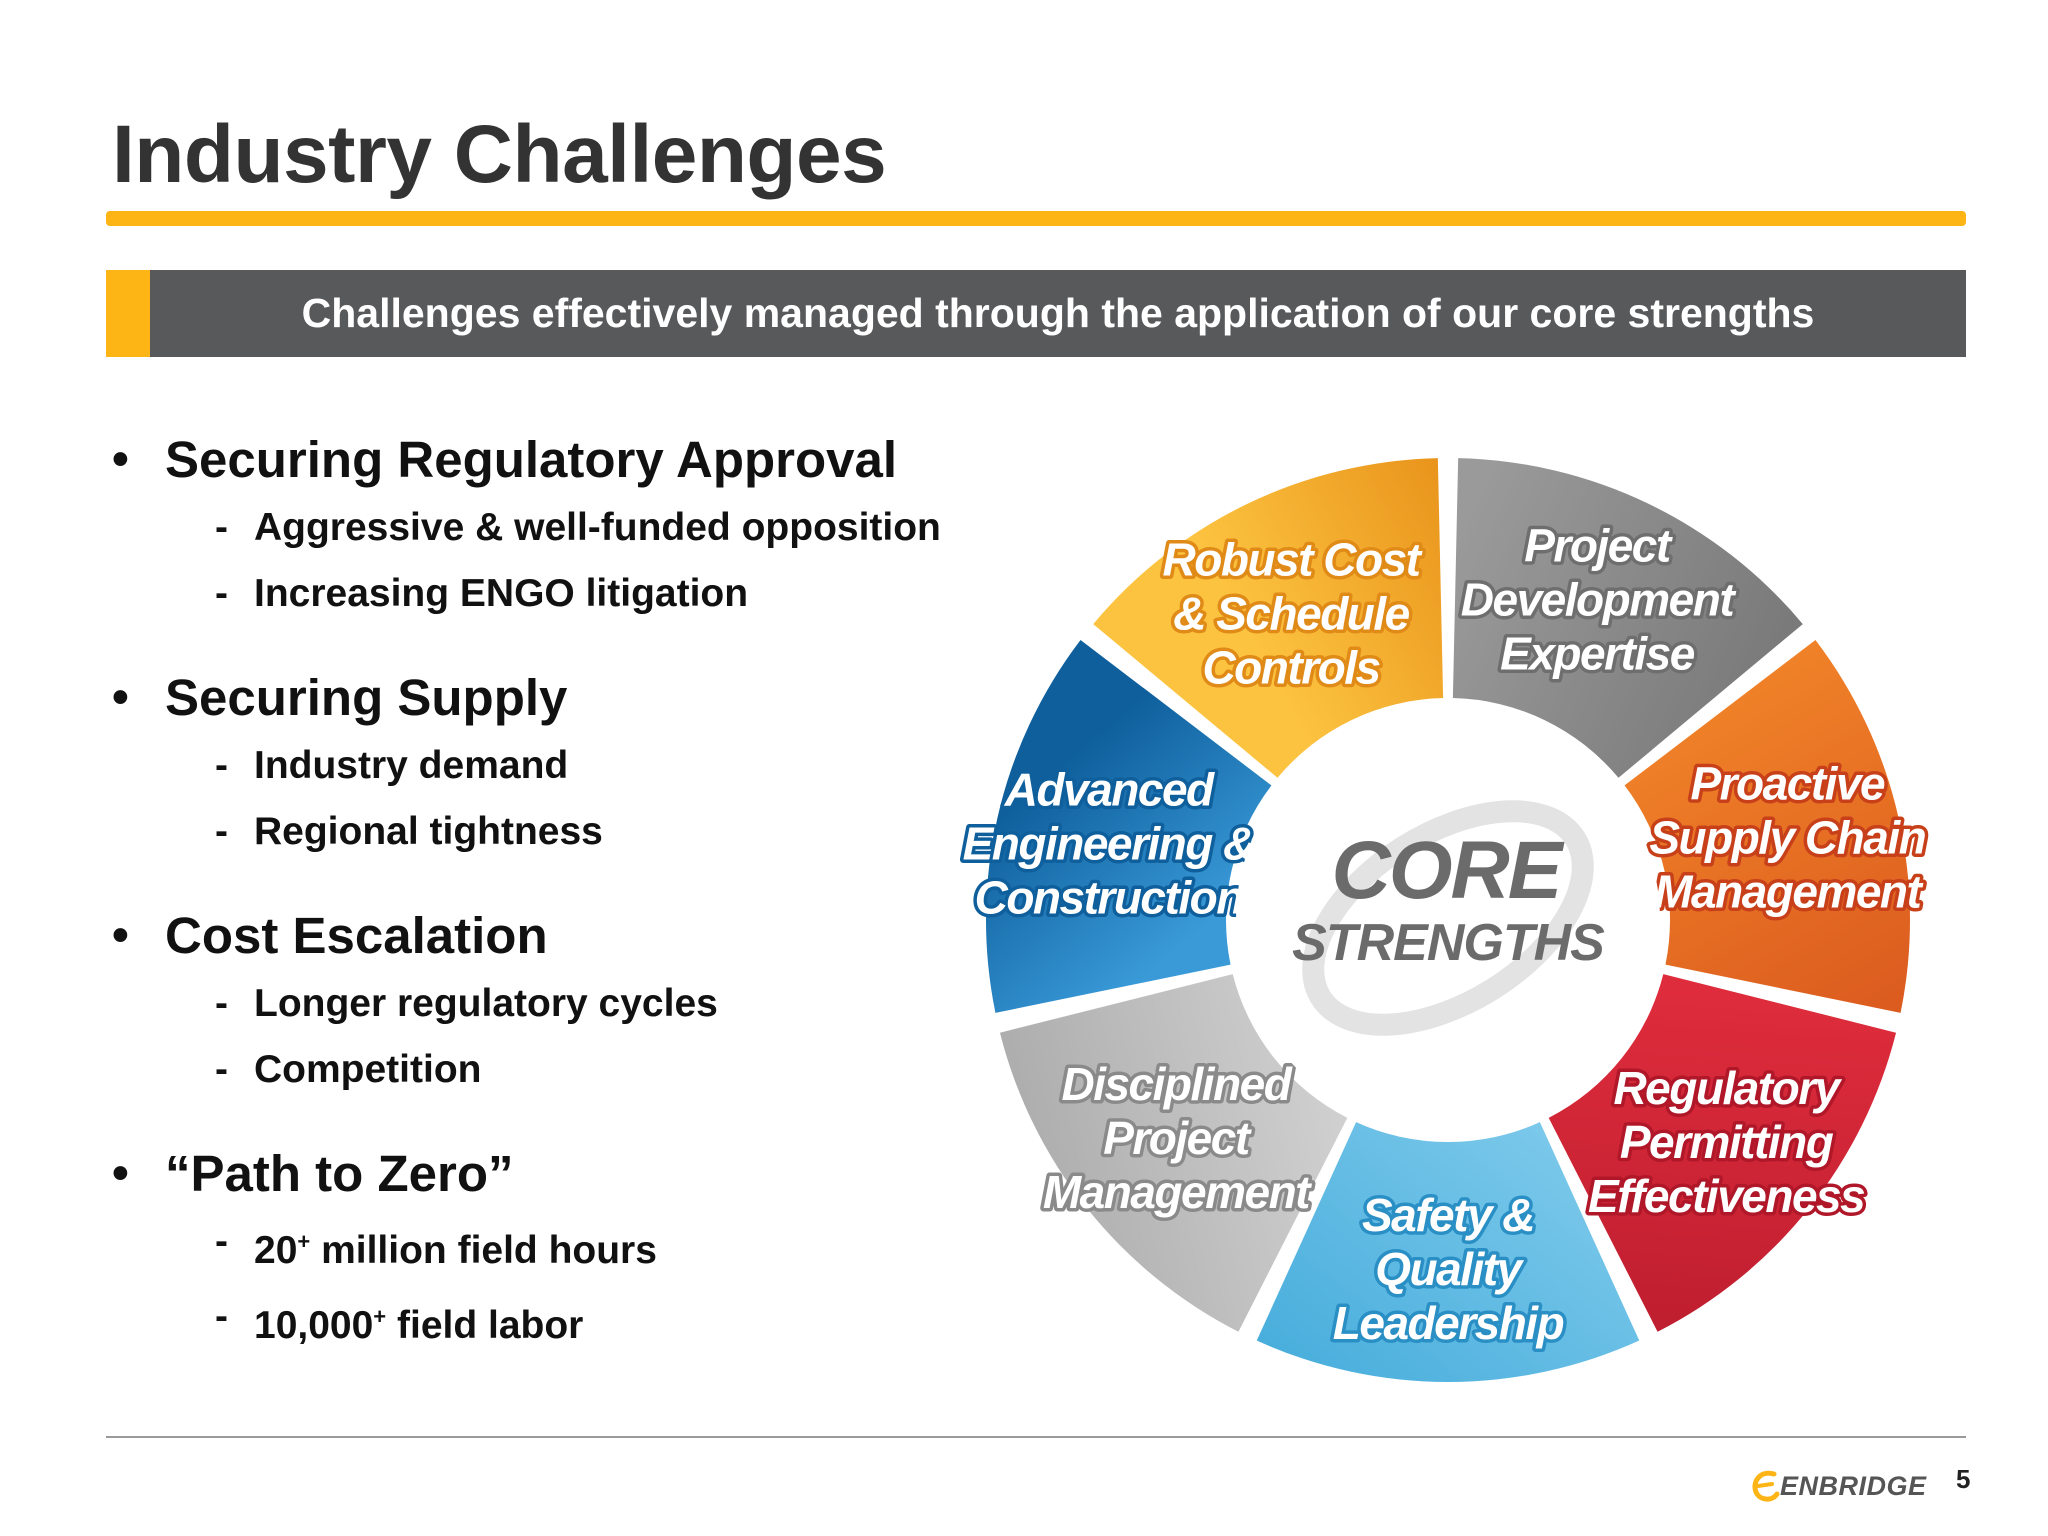 This screenshot has width=2048, height=1536. What do you see at coordinates (1291, 613) in the screenshot?
I see `segment-label: & Schedule` at bounding box center [1291, 613].